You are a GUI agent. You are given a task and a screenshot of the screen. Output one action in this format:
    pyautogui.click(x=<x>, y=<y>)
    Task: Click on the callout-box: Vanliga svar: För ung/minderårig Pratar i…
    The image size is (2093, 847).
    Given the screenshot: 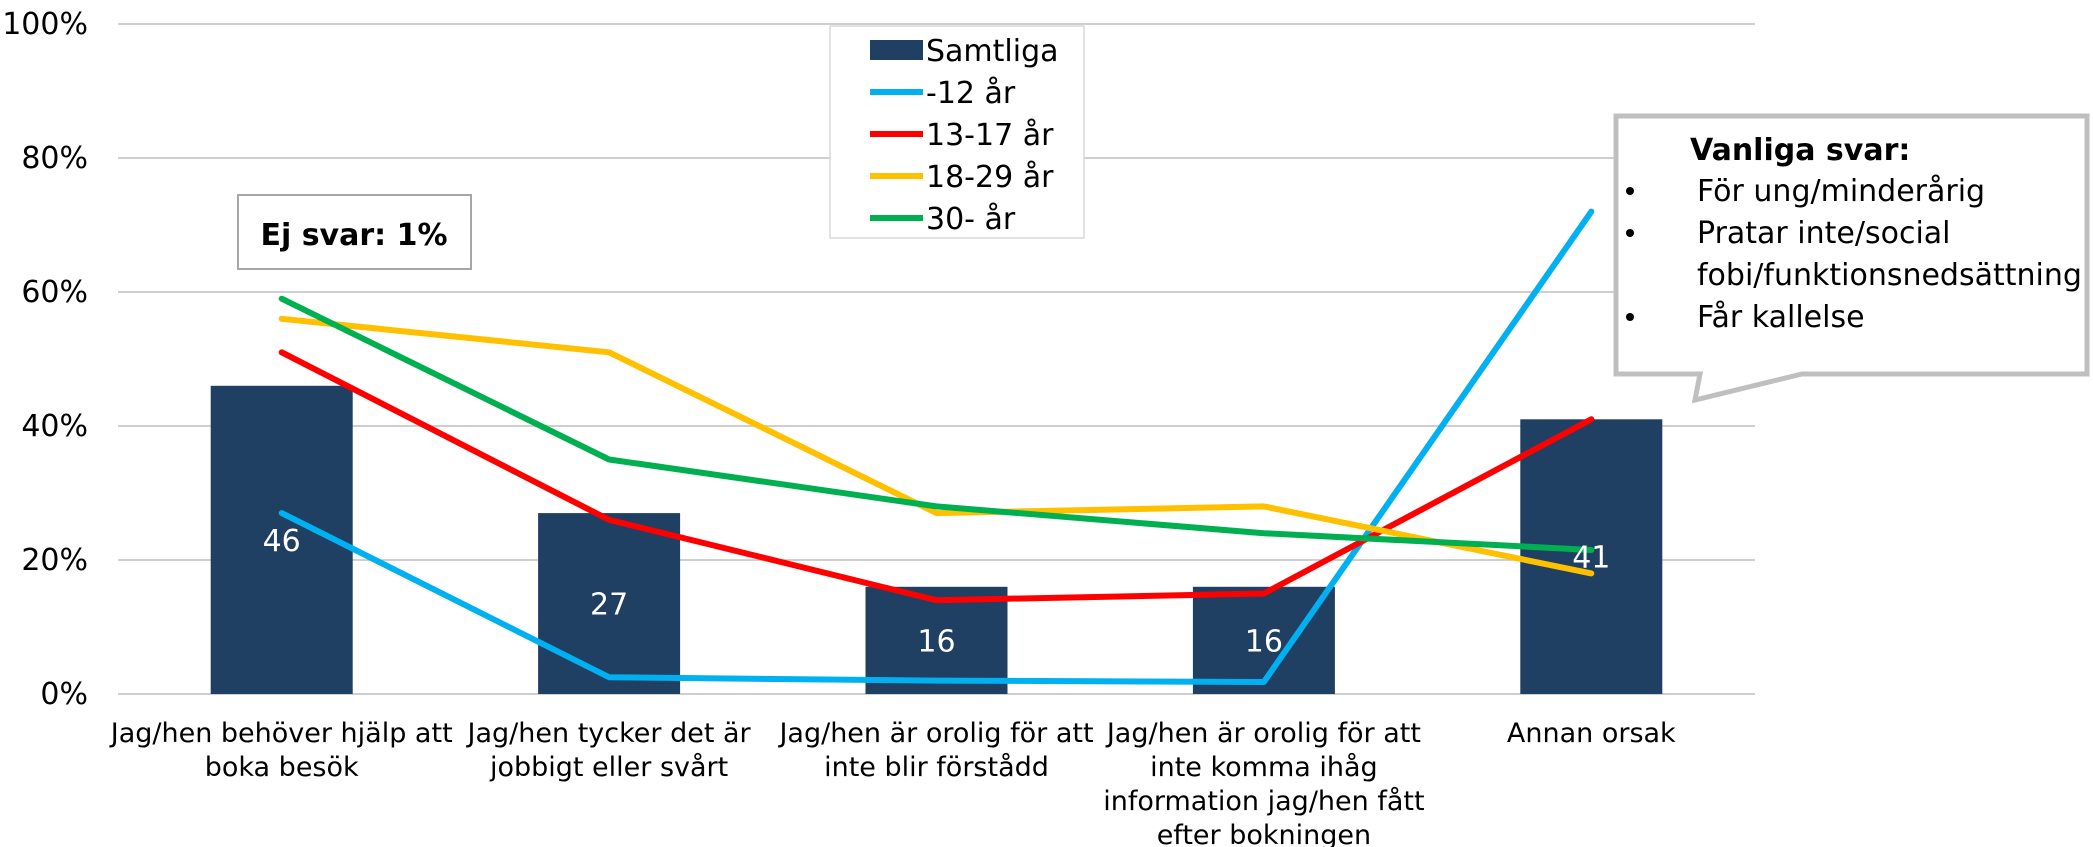 What is the action you would take?
    pyautogui.click(x=1851, y=258)
    